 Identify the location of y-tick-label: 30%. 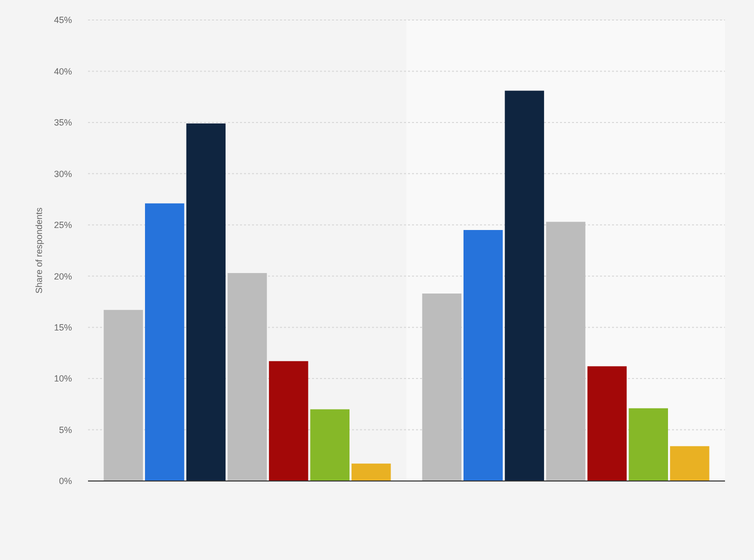
(63, 173).